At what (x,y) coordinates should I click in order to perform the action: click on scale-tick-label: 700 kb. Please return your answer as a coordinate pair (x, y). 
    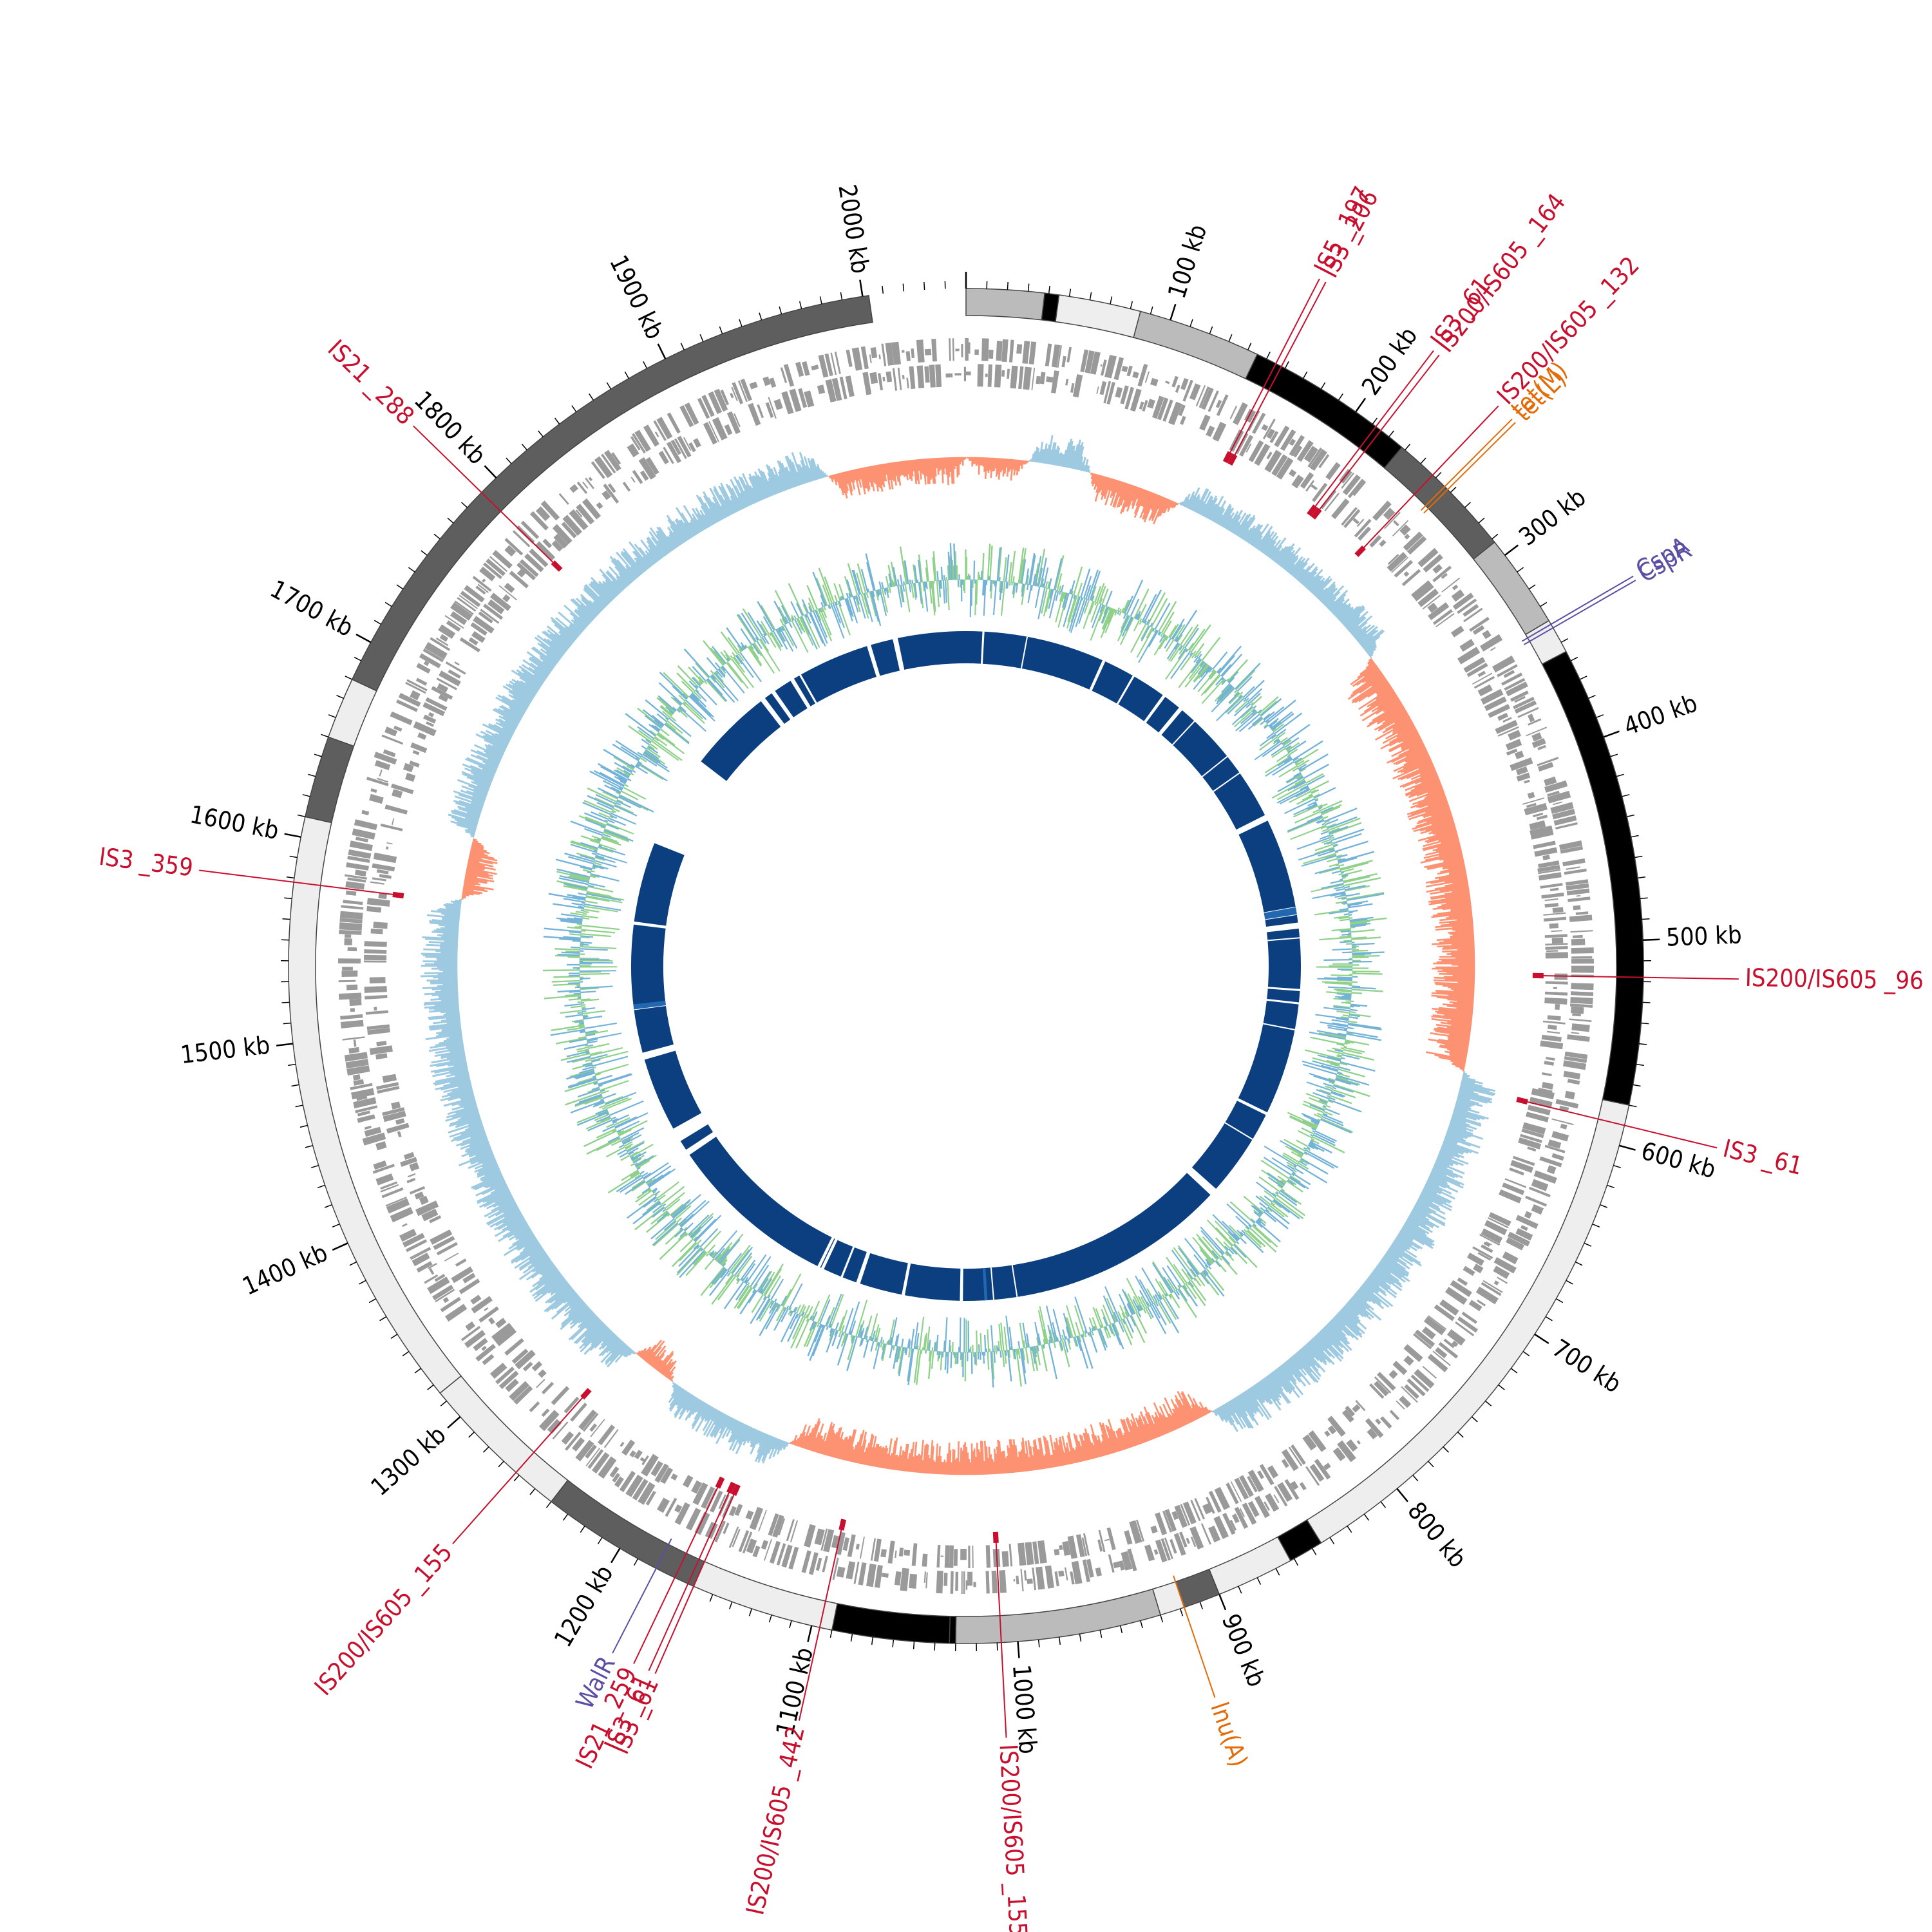
    Looking at the image, I should click on (1587, 1366).